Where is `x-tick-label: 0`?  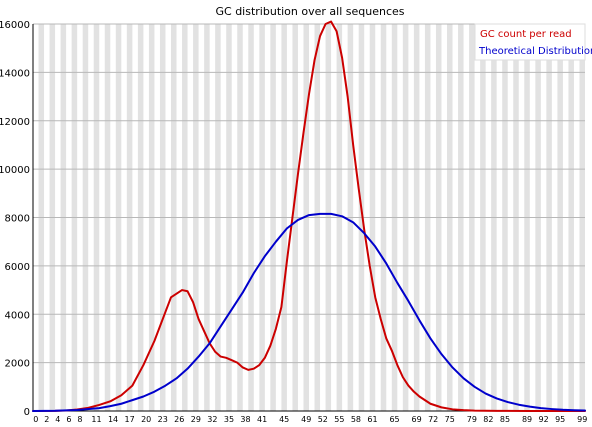
x-tick-label: 0 is located at coordinates (35, 419).